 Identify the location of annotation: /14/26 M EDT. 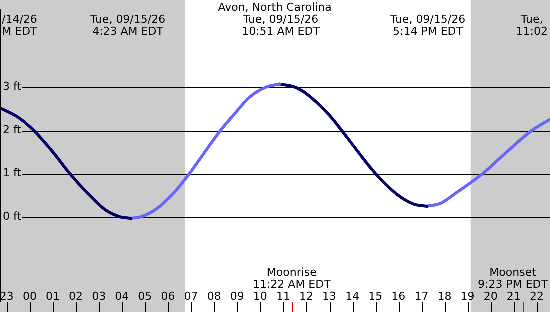
(20, 25).